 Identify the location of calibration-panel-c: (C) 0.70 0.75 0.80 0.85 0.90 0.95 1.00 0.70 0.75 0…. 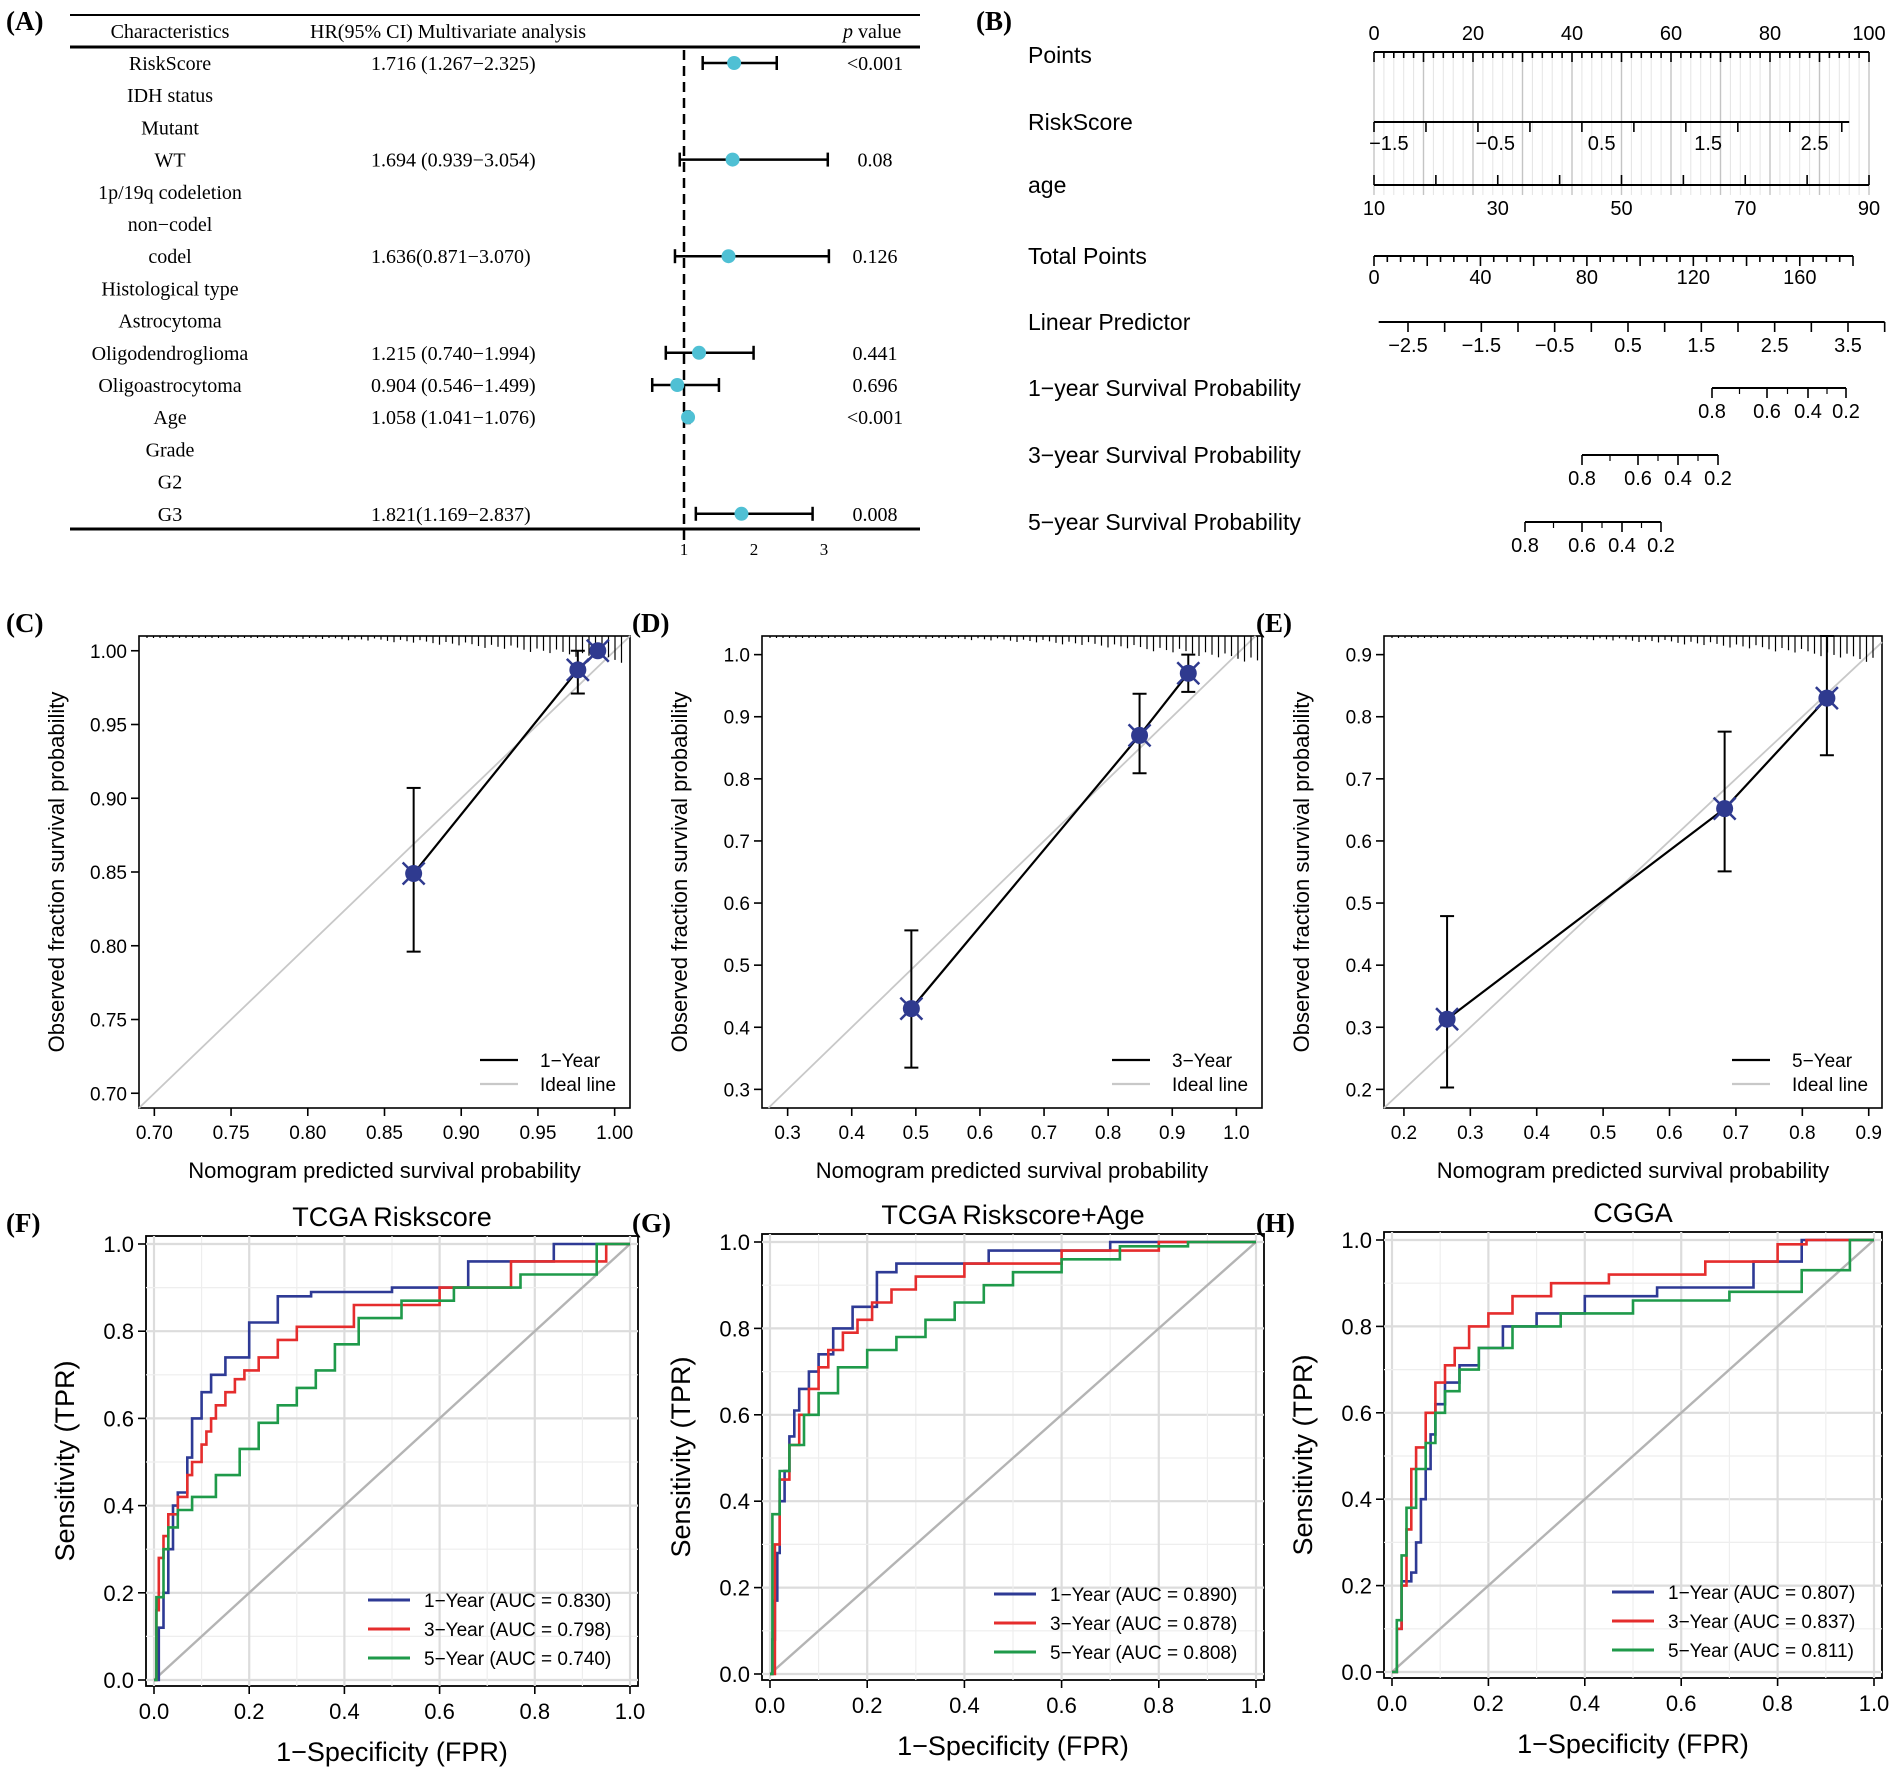
(319, 895).